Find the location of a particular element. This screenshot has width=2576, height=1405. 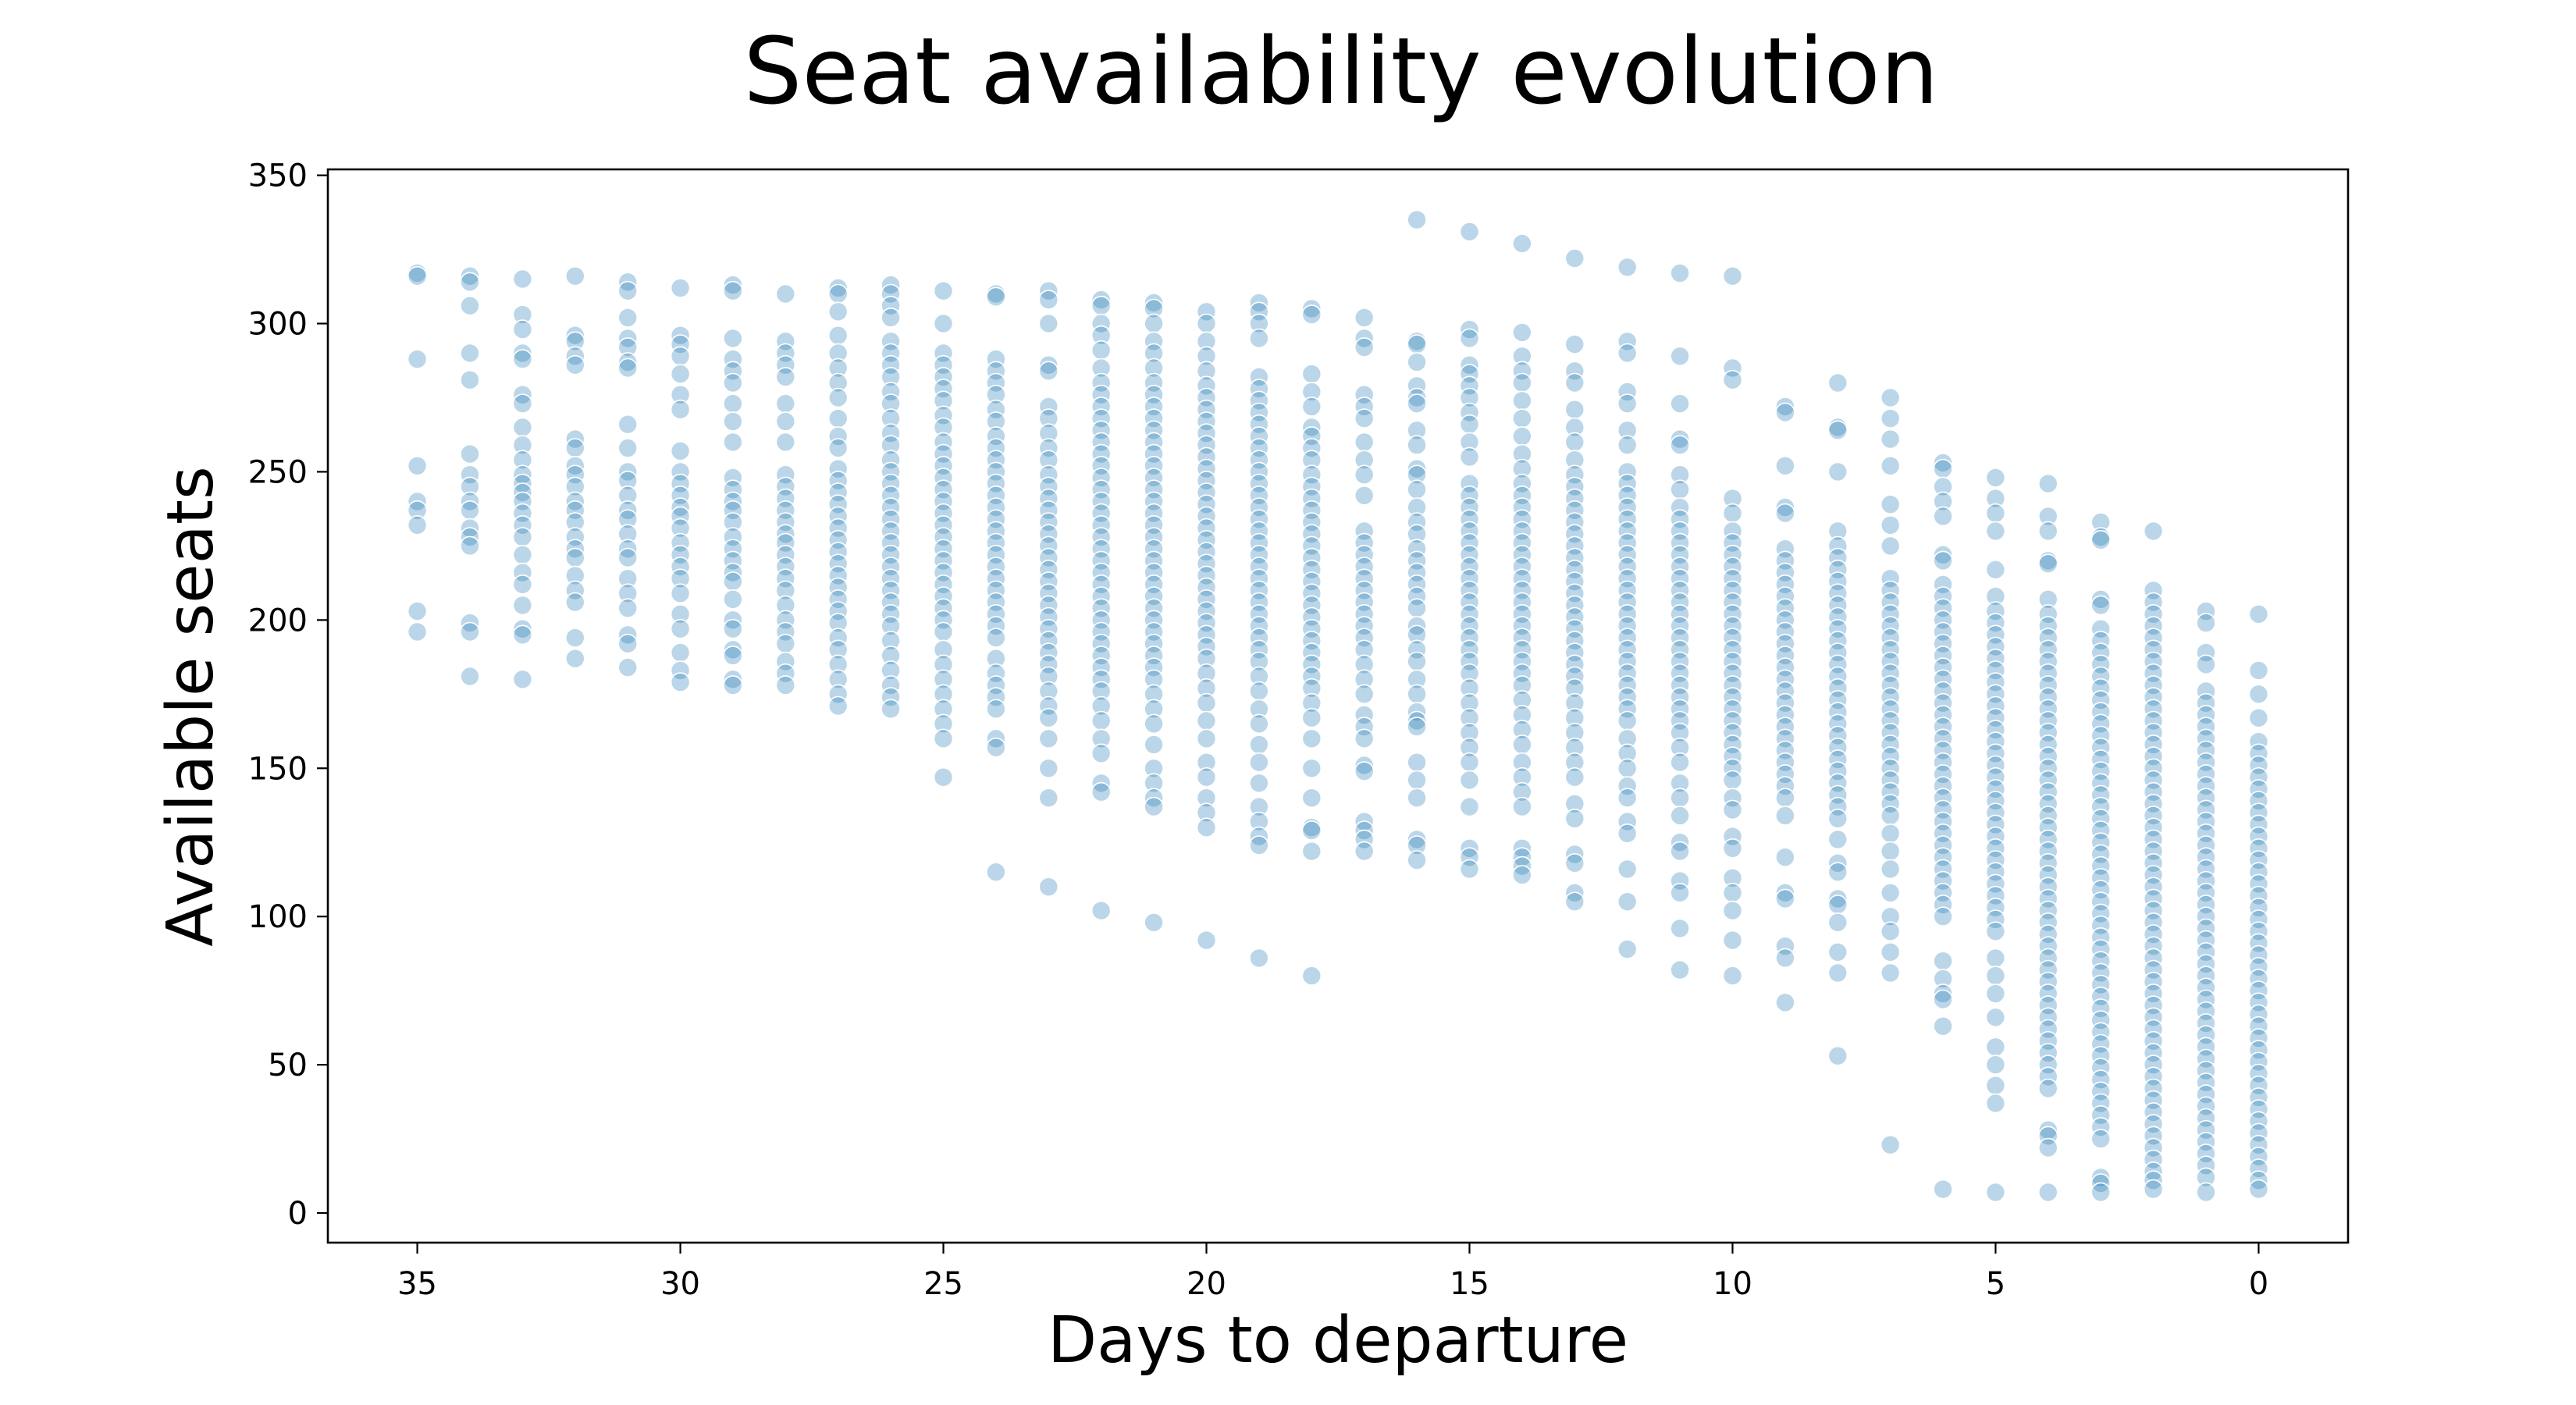

y-tick-label-250: 250 is located at coordinates (278, 472).